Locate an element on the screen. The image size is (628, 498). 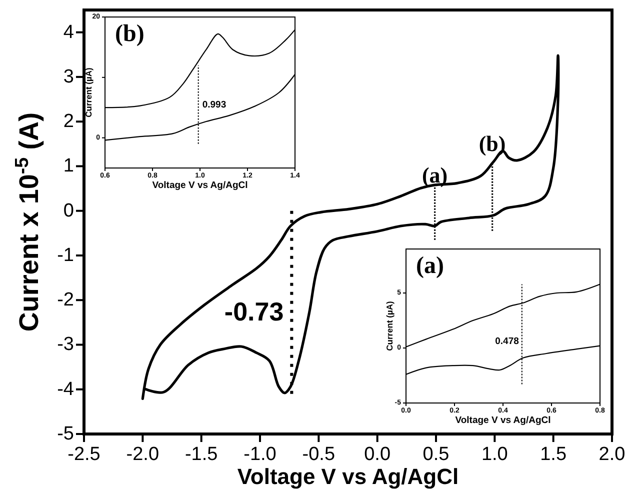
x-tick-label: -2.5 is located at coordinates (84, 455).